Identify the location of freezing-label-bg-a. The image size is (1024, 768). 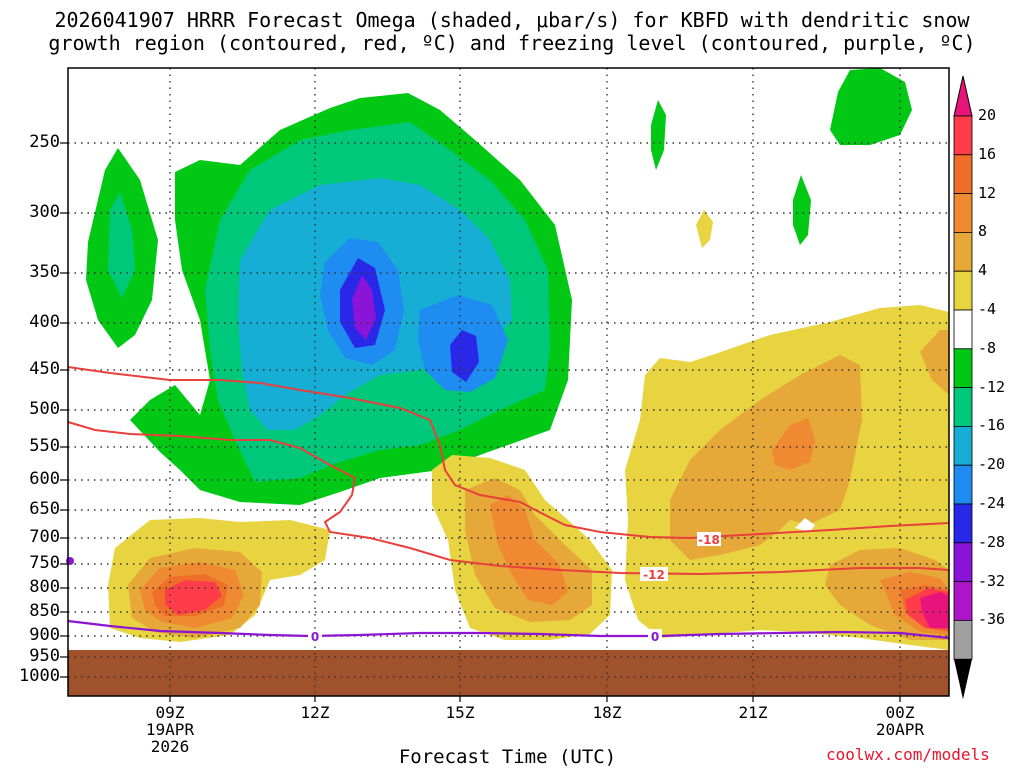
(315, 636).